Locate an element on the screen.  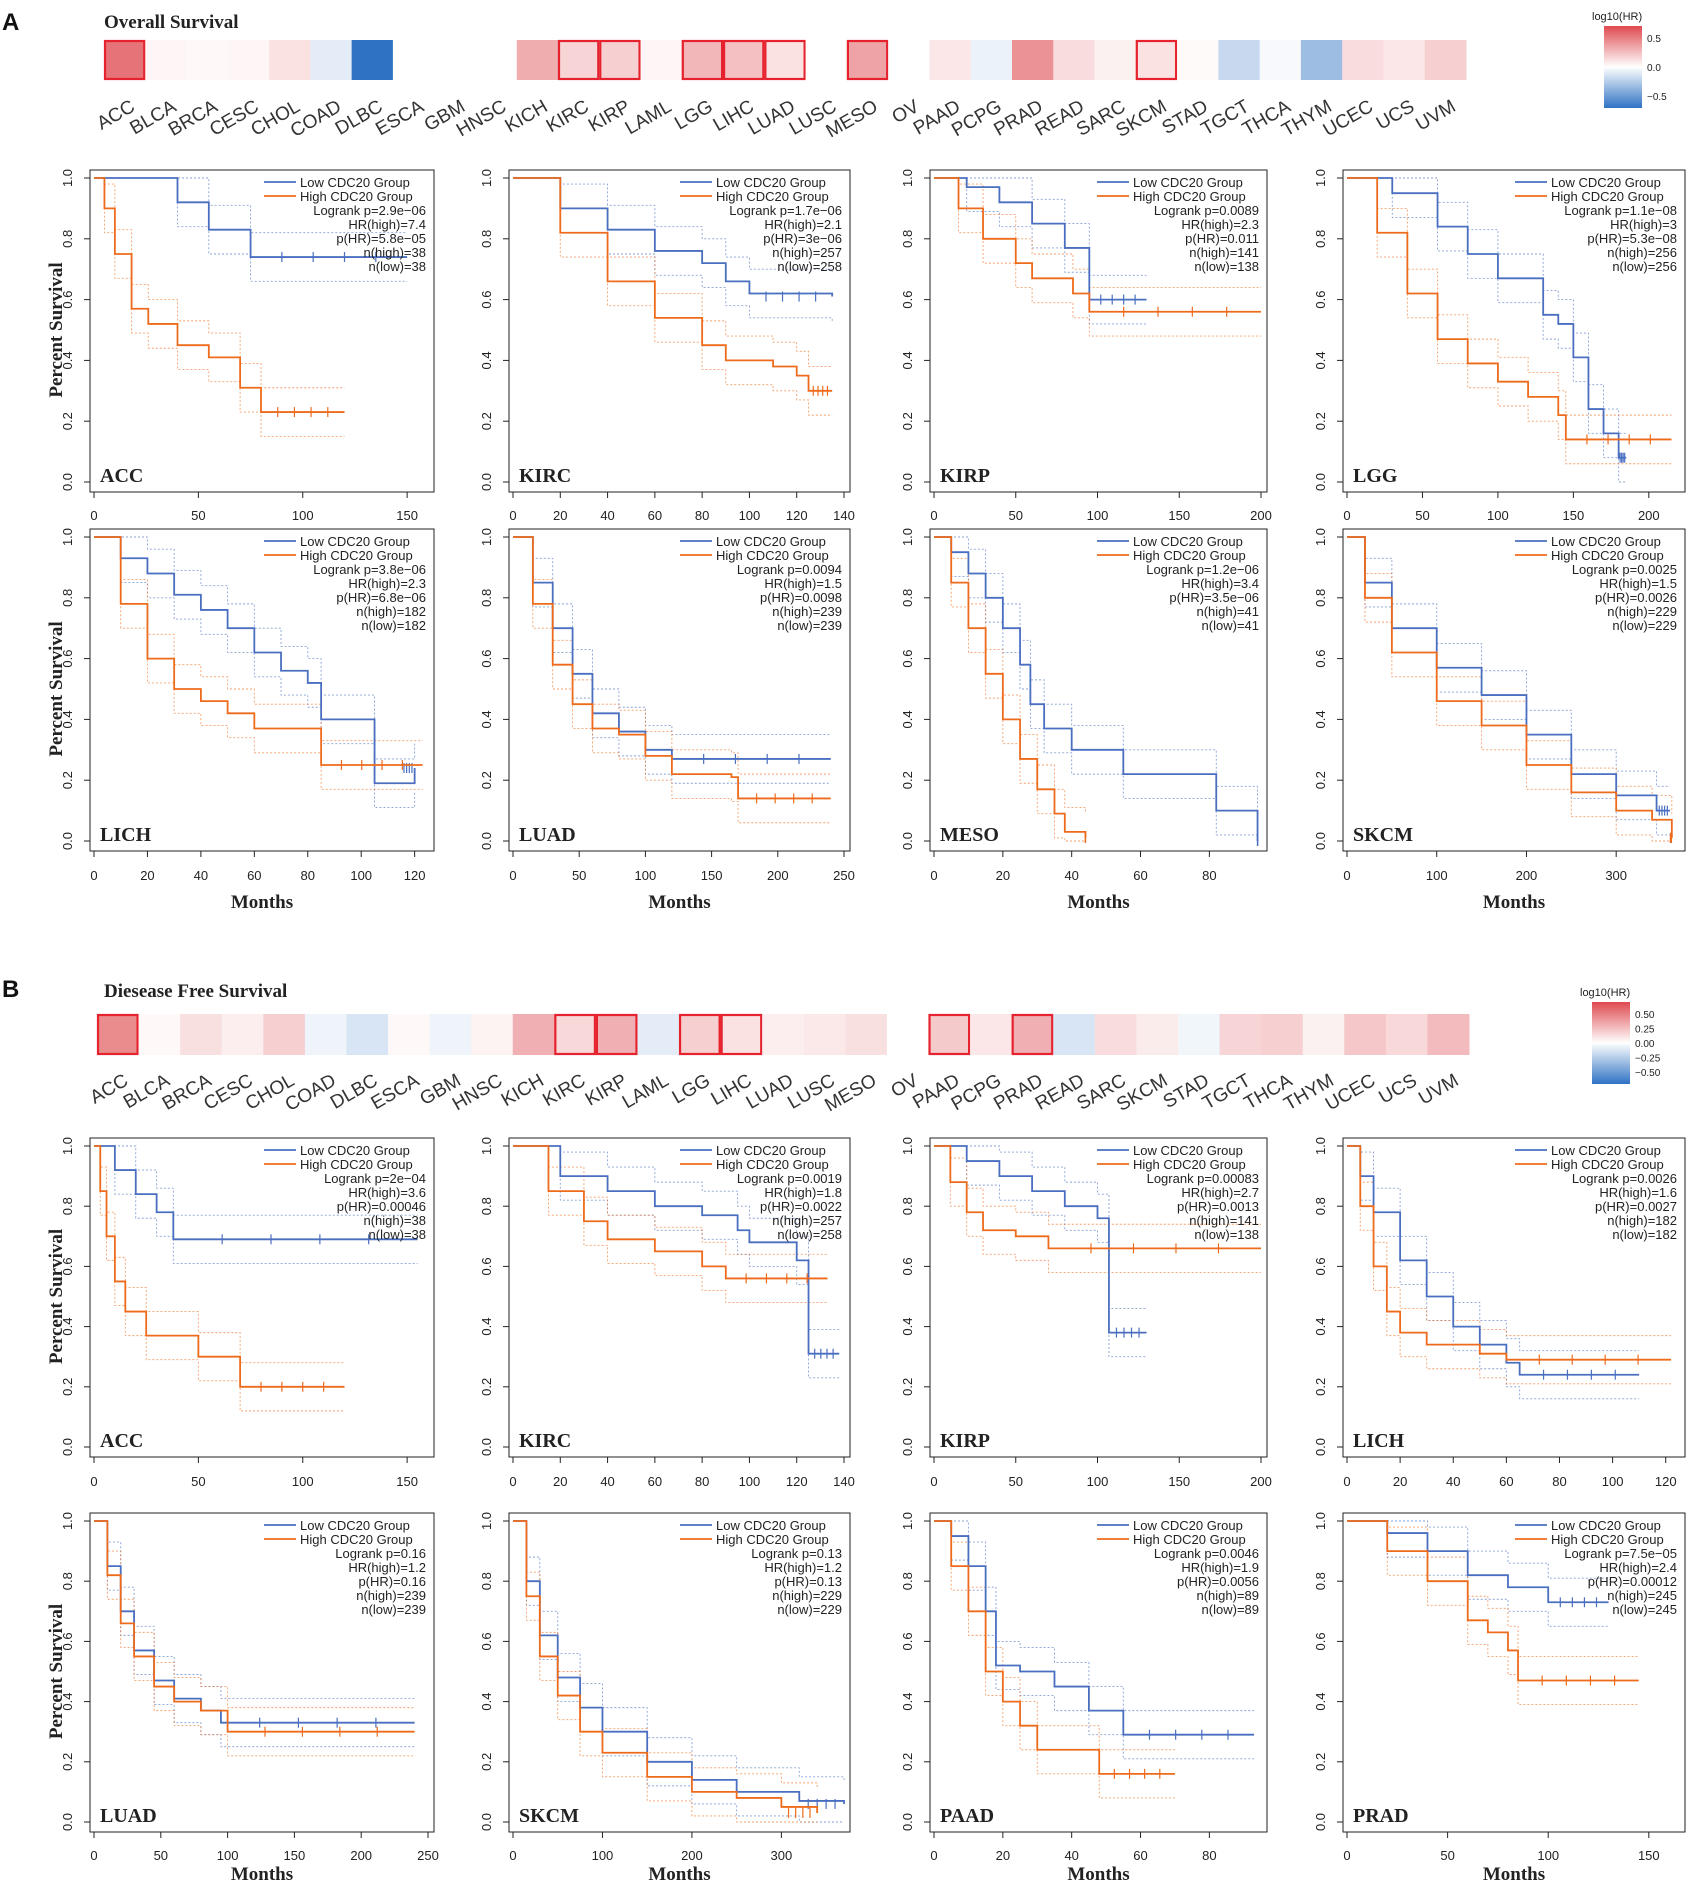
heatmap-cell-dlbc is located at coordinates (372, 60).